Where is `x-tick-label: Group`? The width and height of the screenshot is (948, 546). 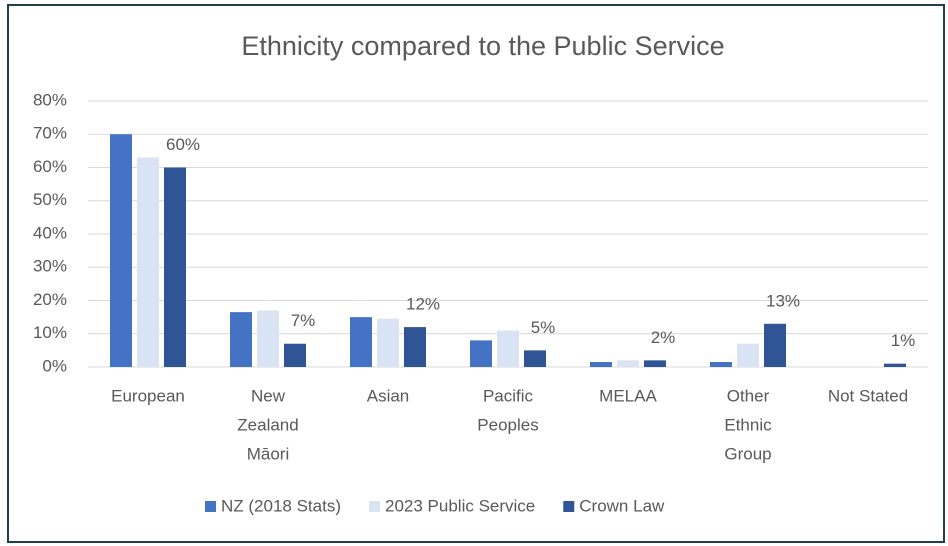 x-tick-label: Group is located at coordinates (747, 453).